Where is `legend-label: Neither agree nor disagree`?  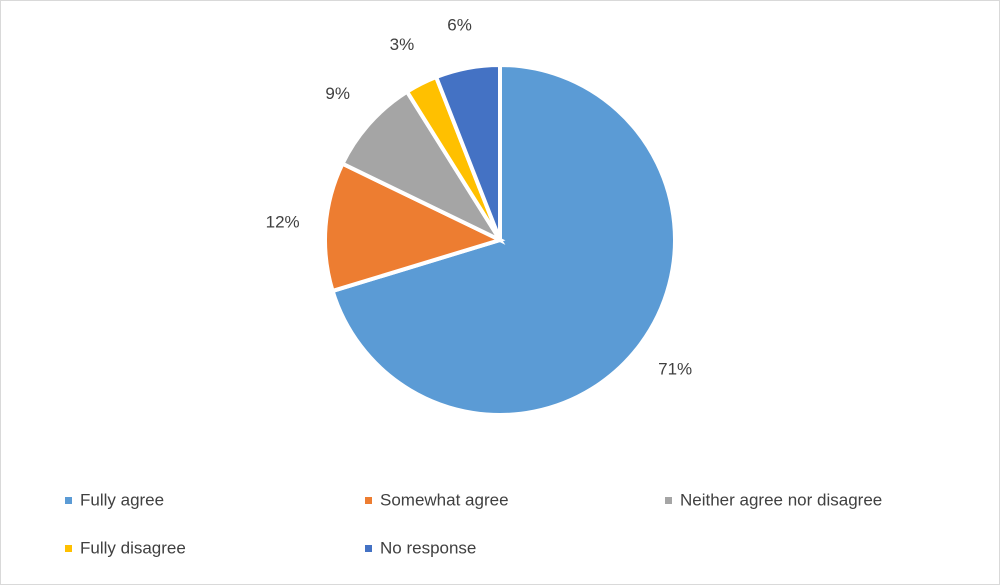 legend-label: Neither agree nor disagree is located at coordinates (781, 499).